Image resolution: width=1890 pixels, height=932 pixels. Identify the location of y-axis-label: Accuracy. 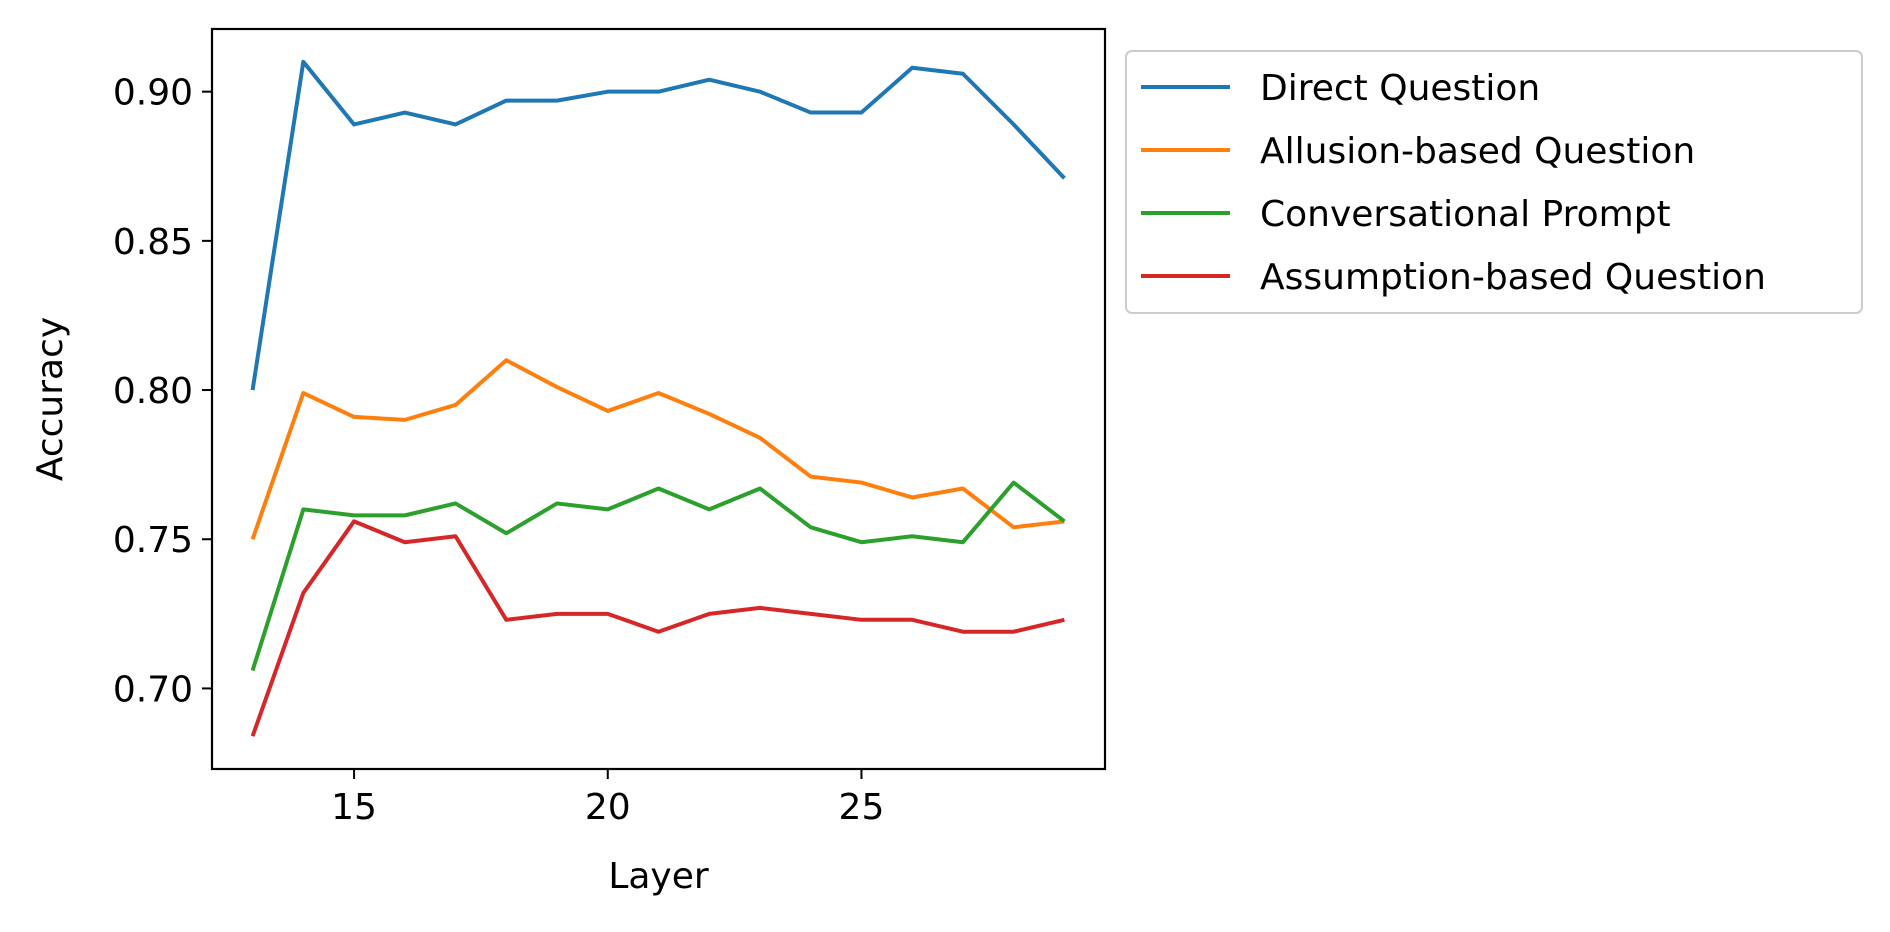
(50, 399).